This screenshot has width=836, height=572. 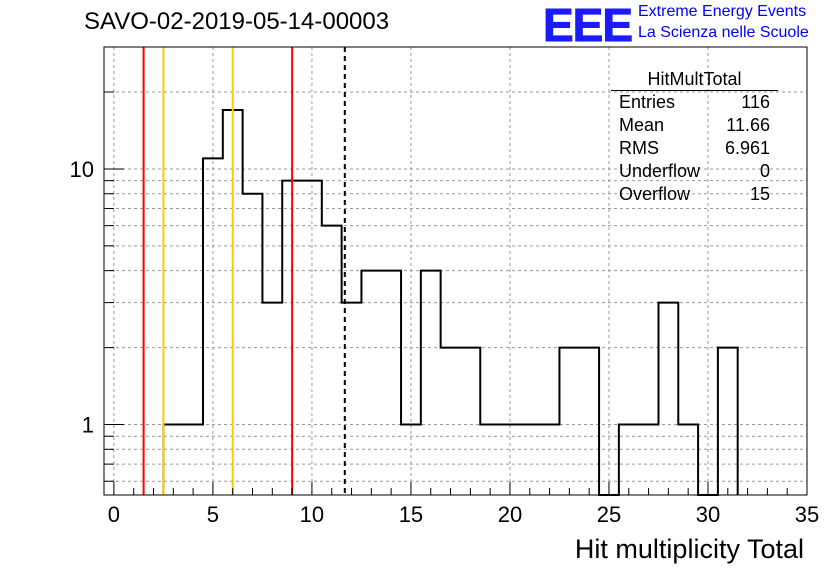 What do you see at coordinates (609, 514) in the screenshot?
I see `x-tick-label: 25` at bounding box center [609, 514].